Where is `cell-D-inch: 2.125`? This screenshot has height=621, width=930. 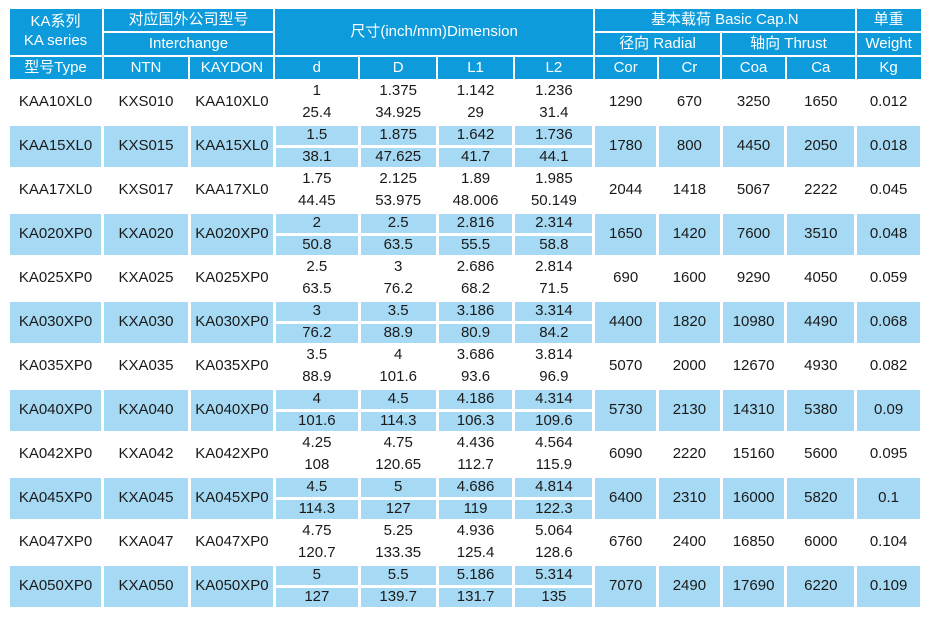
cell-D-inch: 2.125 is located at coordinates (398, 179).